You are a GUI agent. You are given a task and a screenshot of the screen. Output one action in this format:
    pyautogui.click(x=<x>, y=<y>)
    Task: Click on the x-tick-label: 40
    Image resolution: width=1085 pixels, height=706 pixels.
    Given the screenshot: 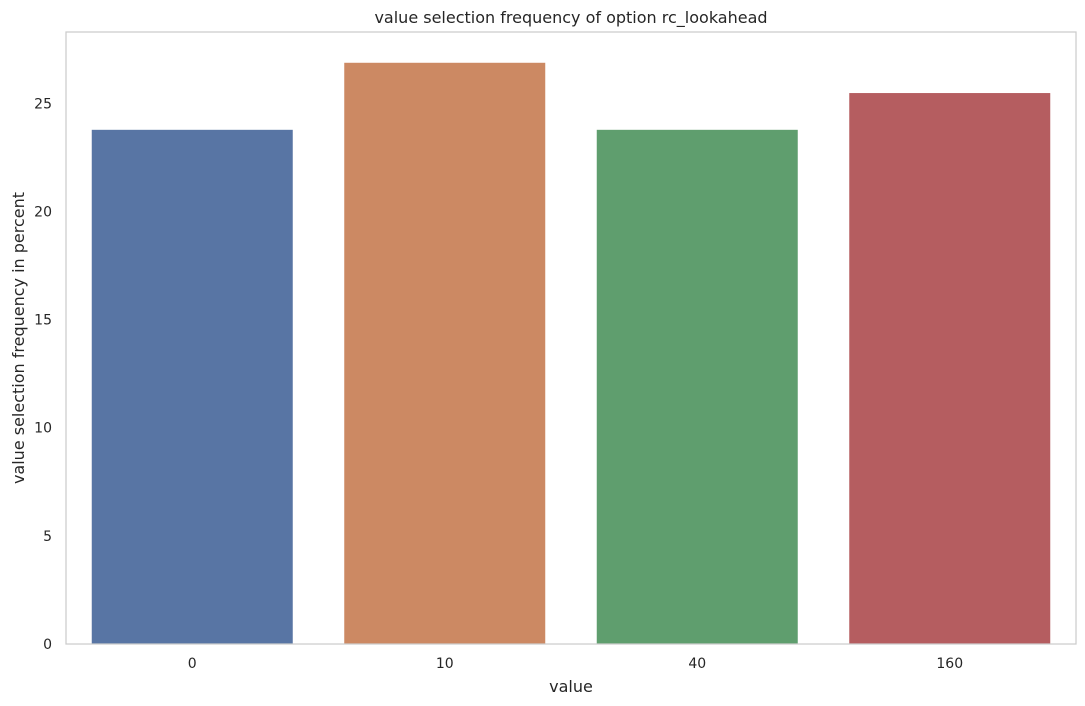 What is the action you would take?
    pyautogui.click(x=697, y=664)
    